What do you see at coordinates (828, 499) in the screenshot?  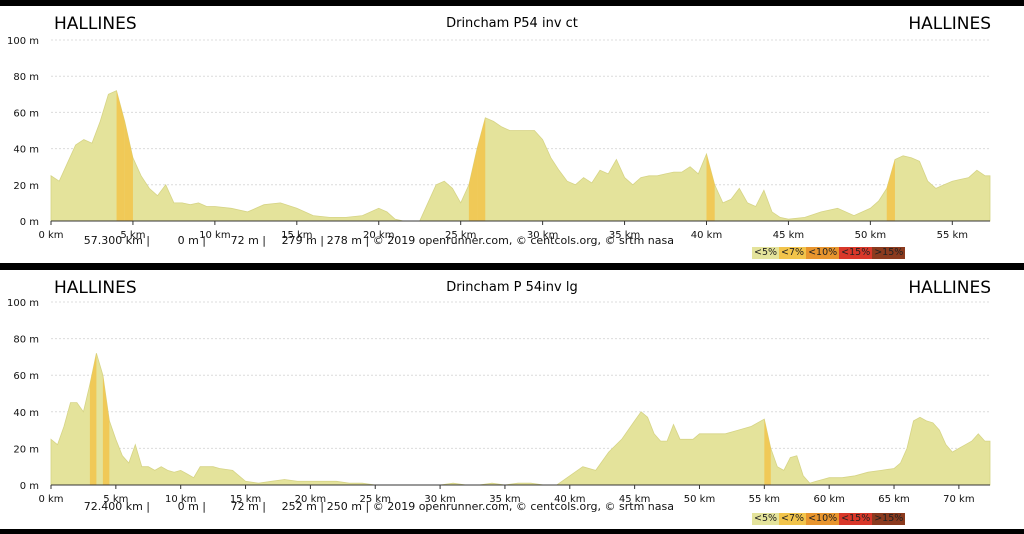 I see `x-tick-label: 60 km` at bounding box center [828, 499].